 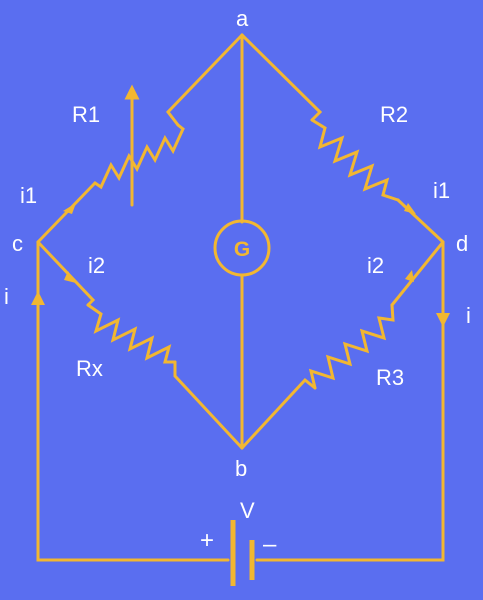 What do you see at coordinates (28, 195) in the screenshot?
I see `current-label-i1-left: i1` at bounding box center [28, 195].